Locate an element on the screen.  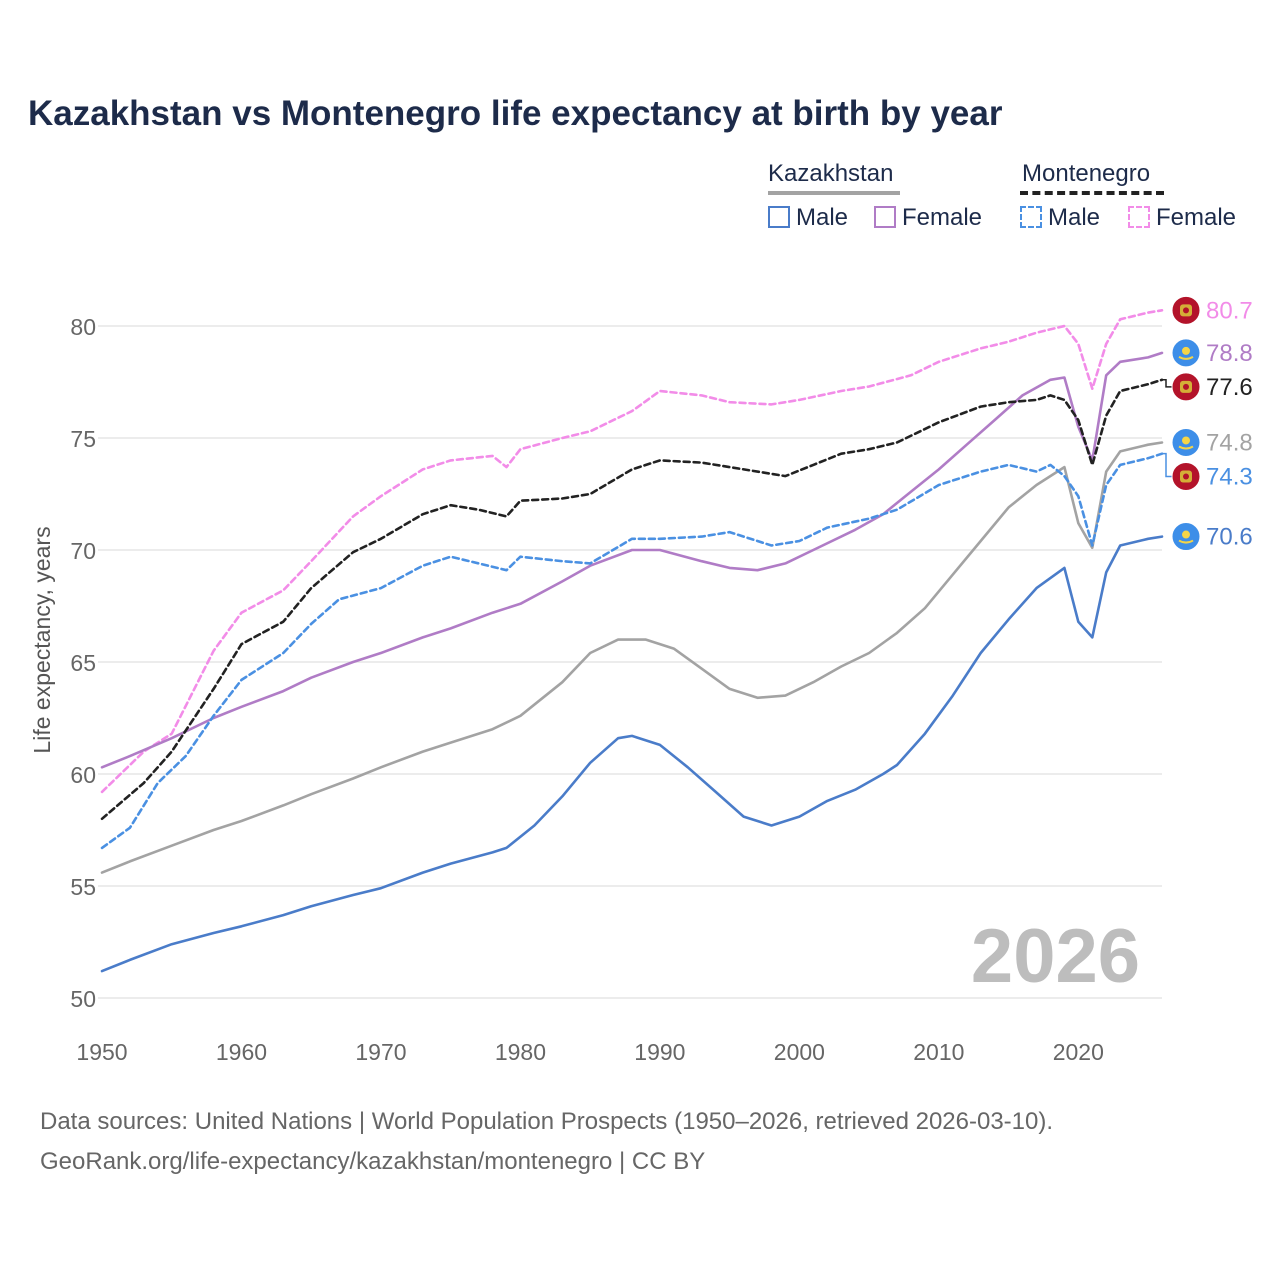
y-axis-label: Life expectancy, years is located at coordinates (42, 639).